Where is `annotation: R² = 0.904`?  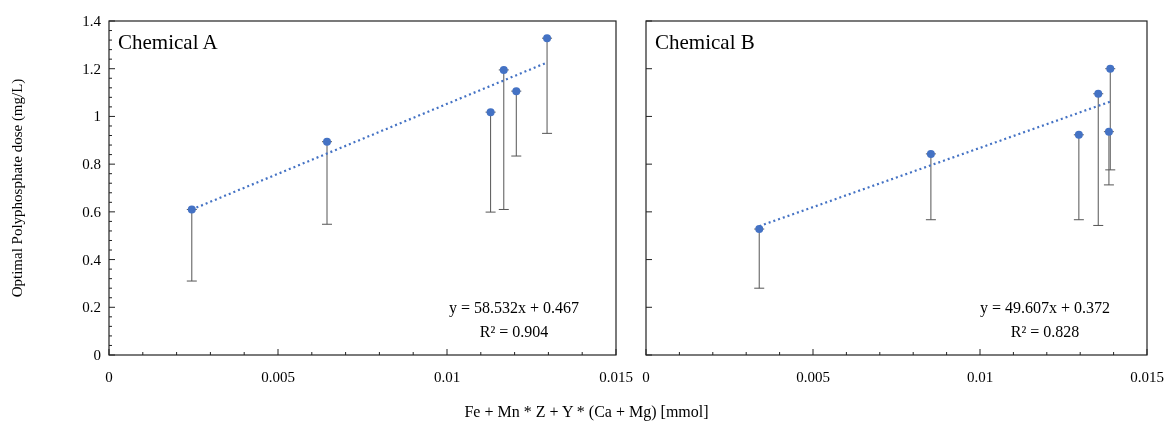
annotation: R² = 0.904 is located at coordinates (514, 331).